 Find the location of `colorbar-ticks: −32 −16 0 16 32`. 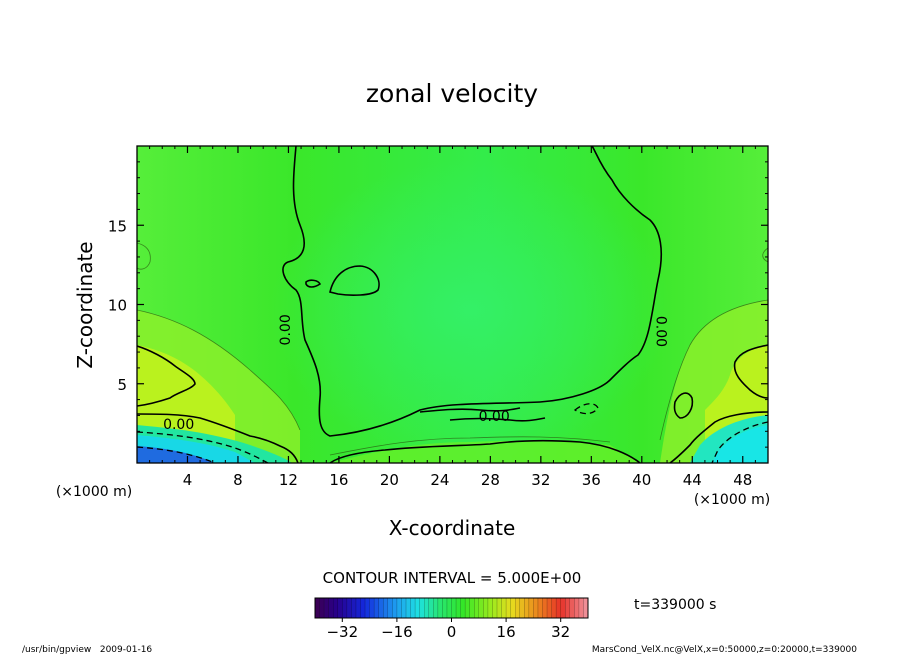

colorbar-ticks: −32 −16 0 16 32 is located at coordinates (448, 629).